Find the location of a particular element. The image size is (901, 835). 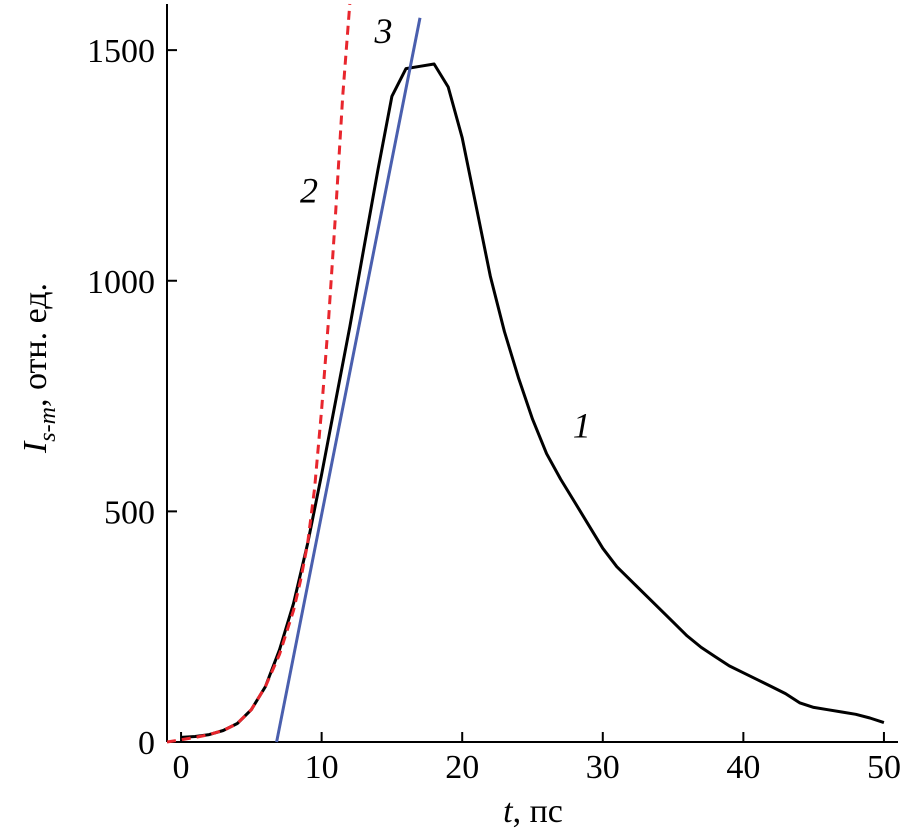

x-axis-label: t, пс is located at coordinates (533, 811).